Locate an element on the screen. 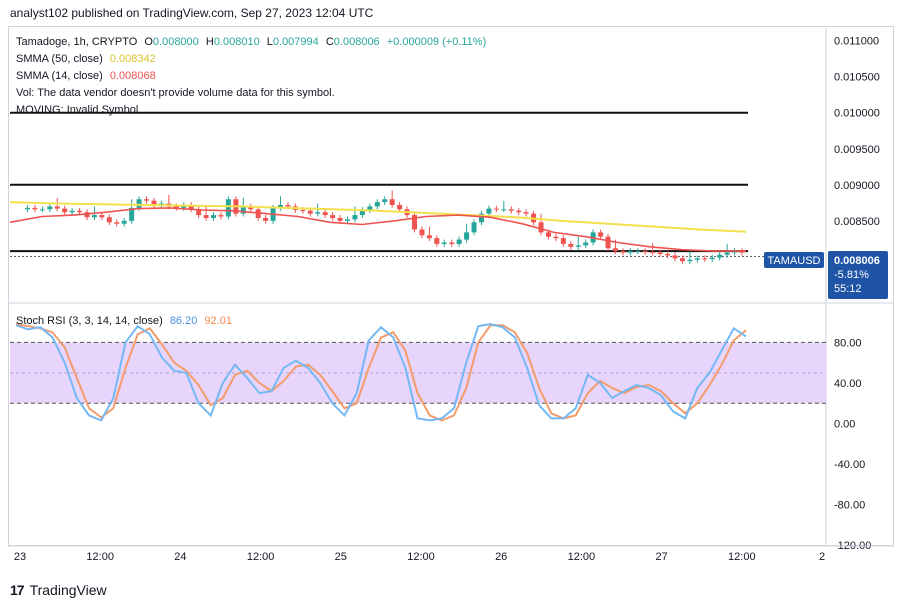 This screenshot has width=902, height=607. price-tick-label: 0.010500 is located at coordinates (857, 78).